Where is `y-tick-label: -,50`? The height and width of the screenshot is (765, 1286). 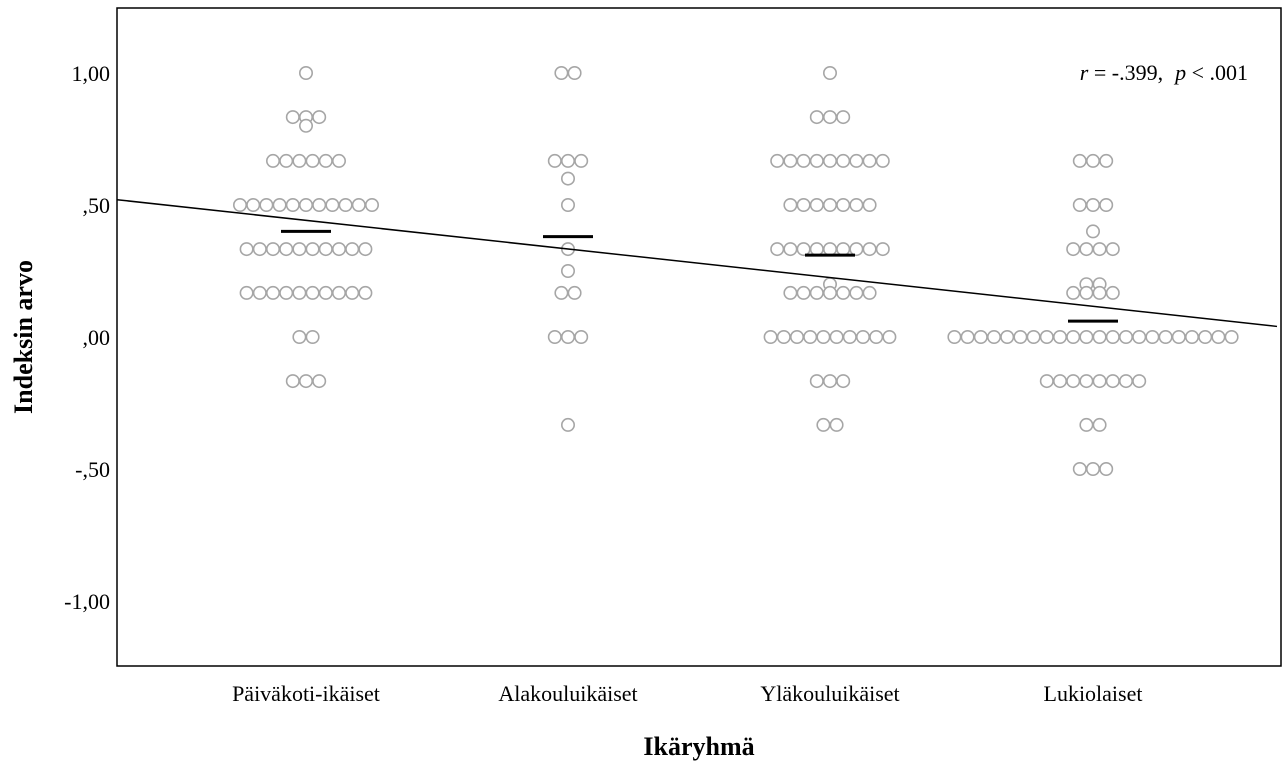
y-tick-label: -,50 is located at coordinates (92, 469).